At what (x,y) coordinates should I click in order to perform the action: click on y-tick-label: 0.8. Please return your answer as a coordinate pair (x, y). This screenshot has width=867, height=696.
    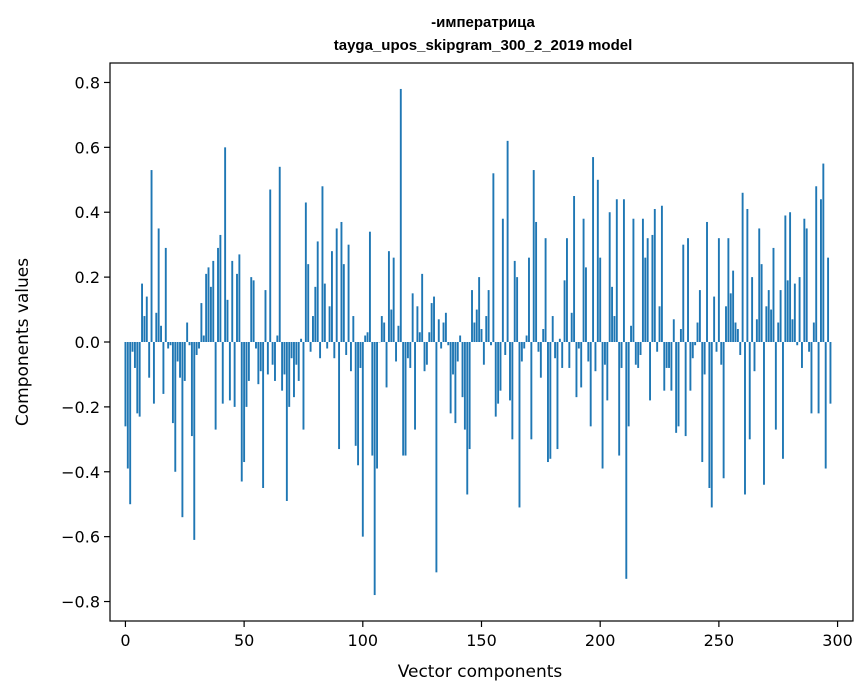
    Looking at the image, I should click on (87, 82).